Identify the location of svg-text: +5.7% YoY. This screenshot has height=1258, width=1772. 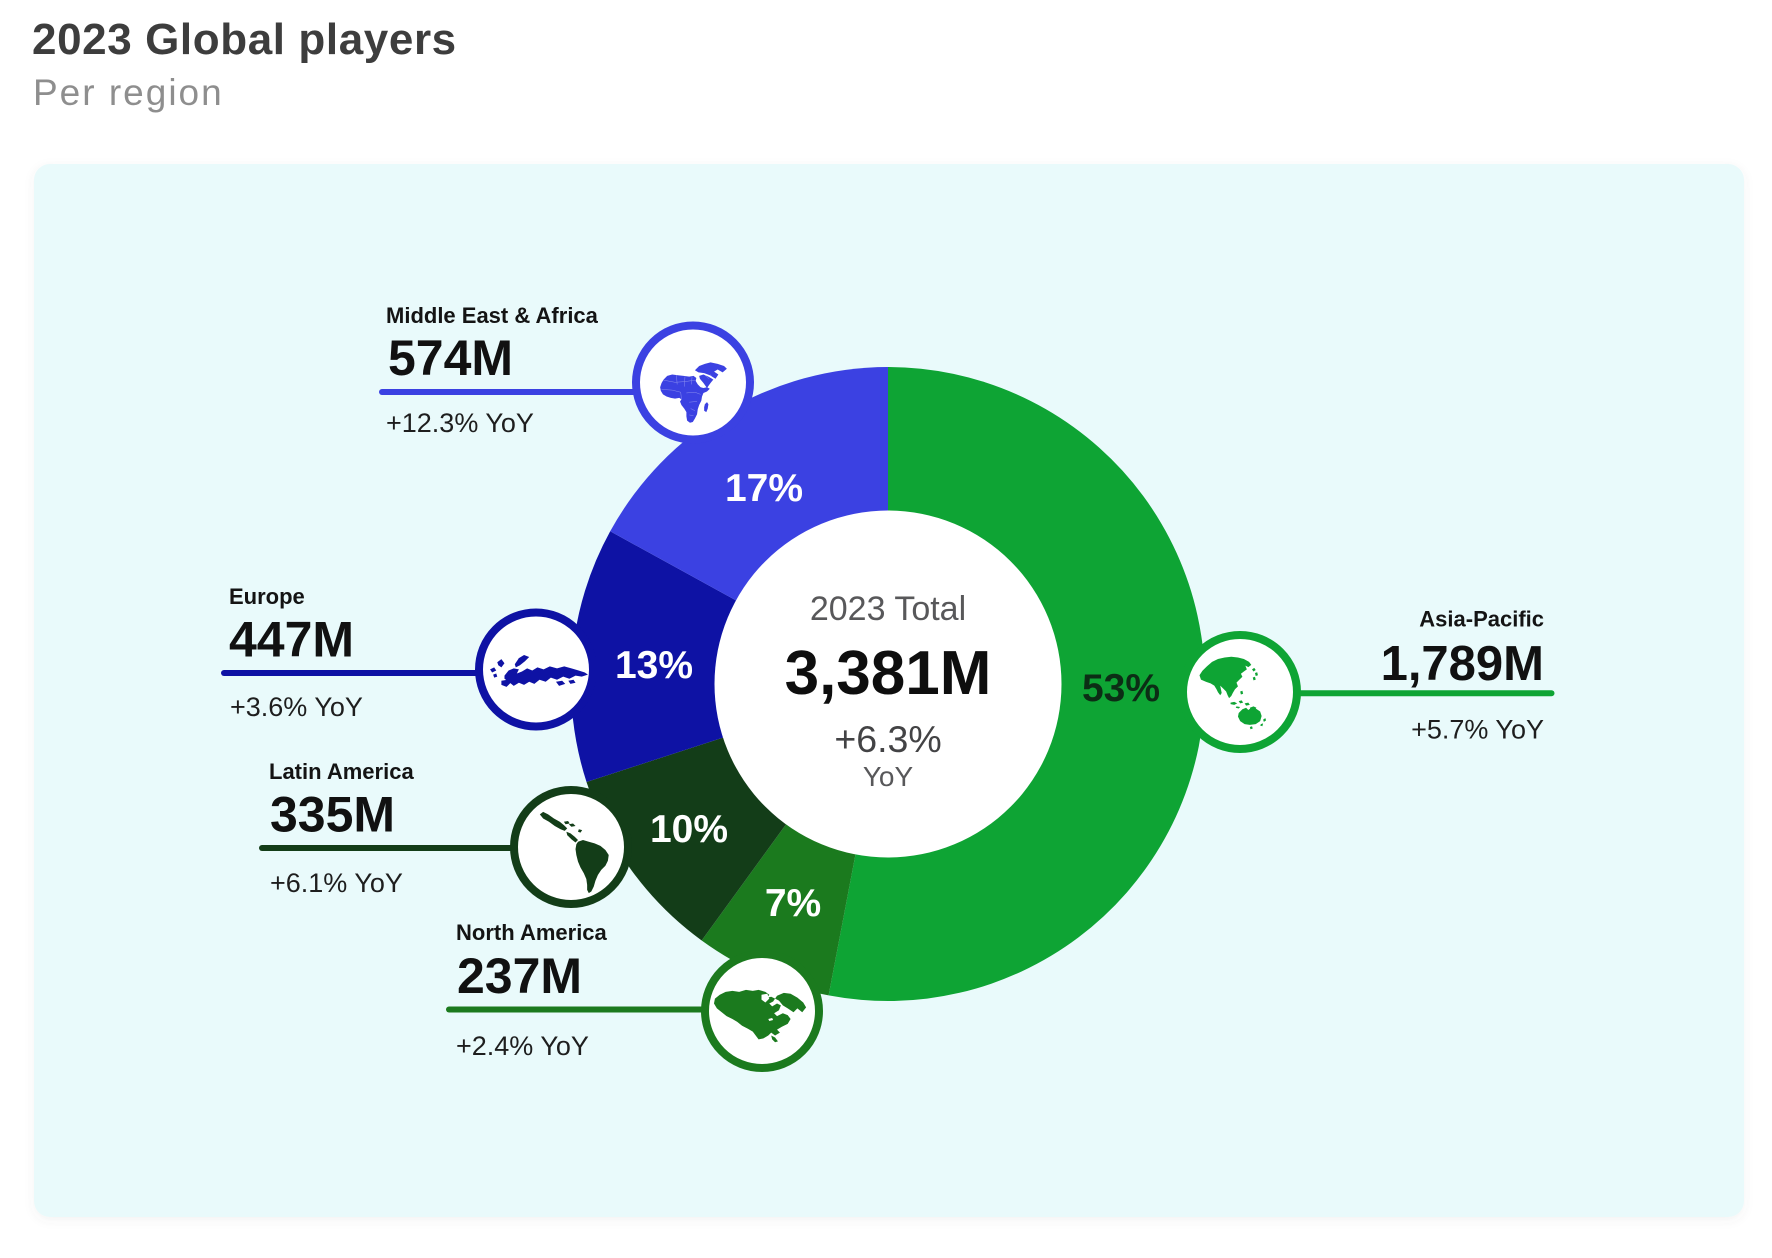
(1477, 730).